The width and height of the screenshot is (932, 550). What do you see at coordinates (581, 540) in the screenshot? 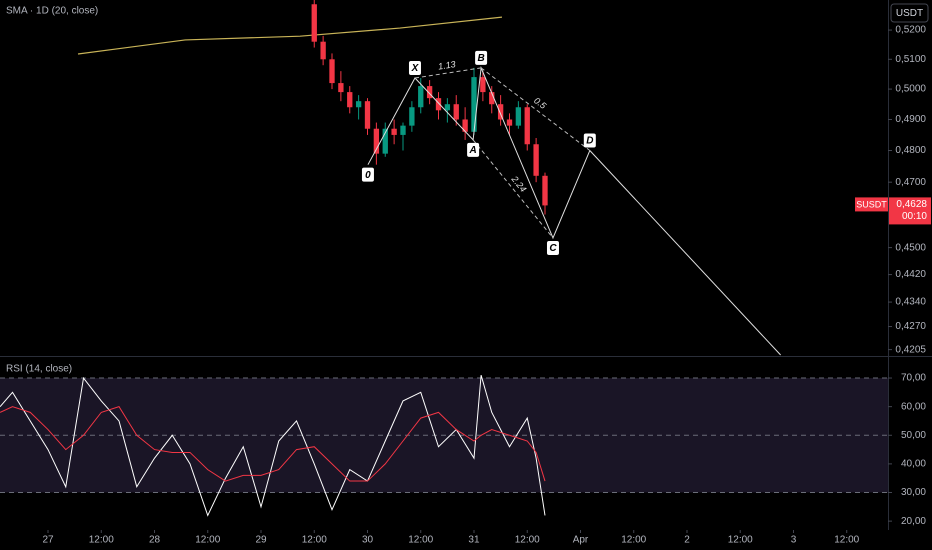
I see `x-tick-label: Apr` at bounding box center [581, 540].